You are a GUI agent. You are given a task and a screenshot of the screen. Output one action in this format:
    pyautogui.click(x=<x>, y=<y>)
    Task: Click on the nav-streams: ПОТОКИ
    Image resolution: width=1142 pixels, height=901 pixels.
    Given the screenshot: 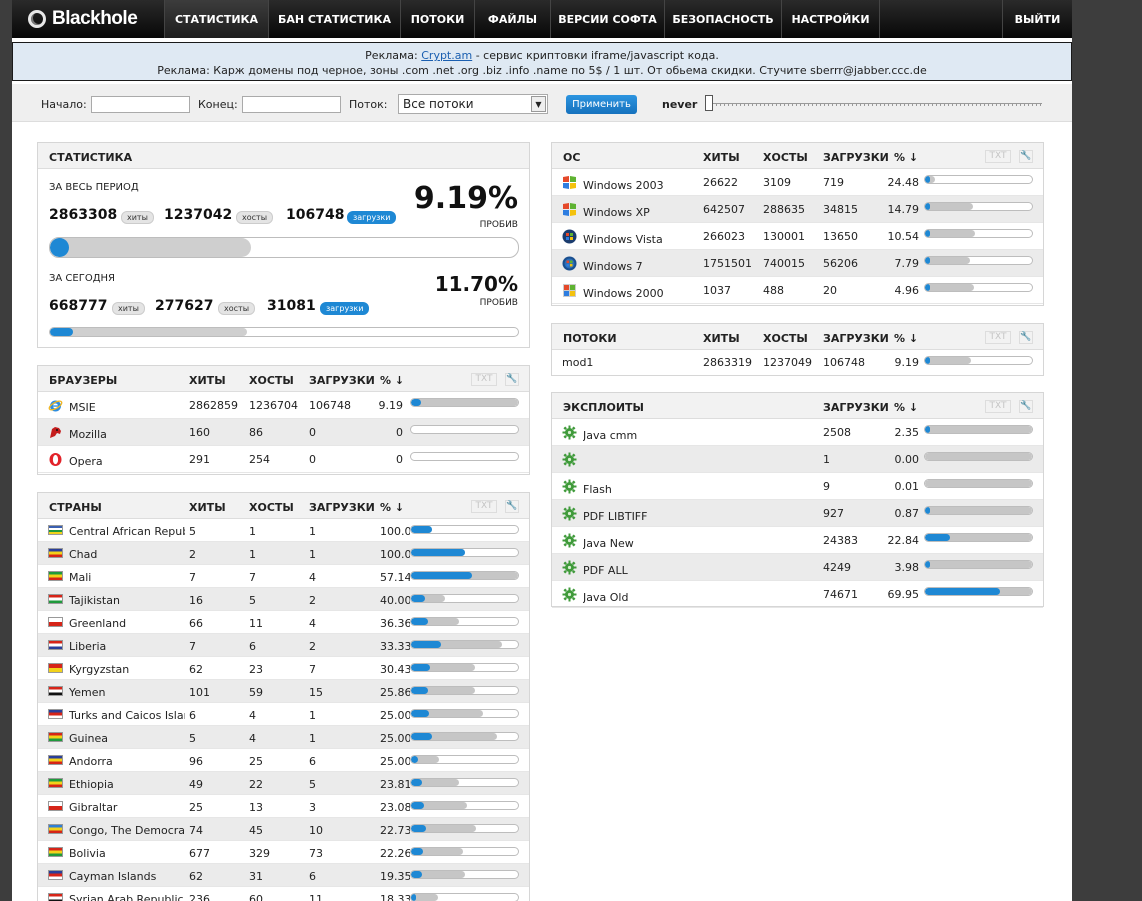 What is the action you would take?
    pyautogui.click(x=437, y=19)
    